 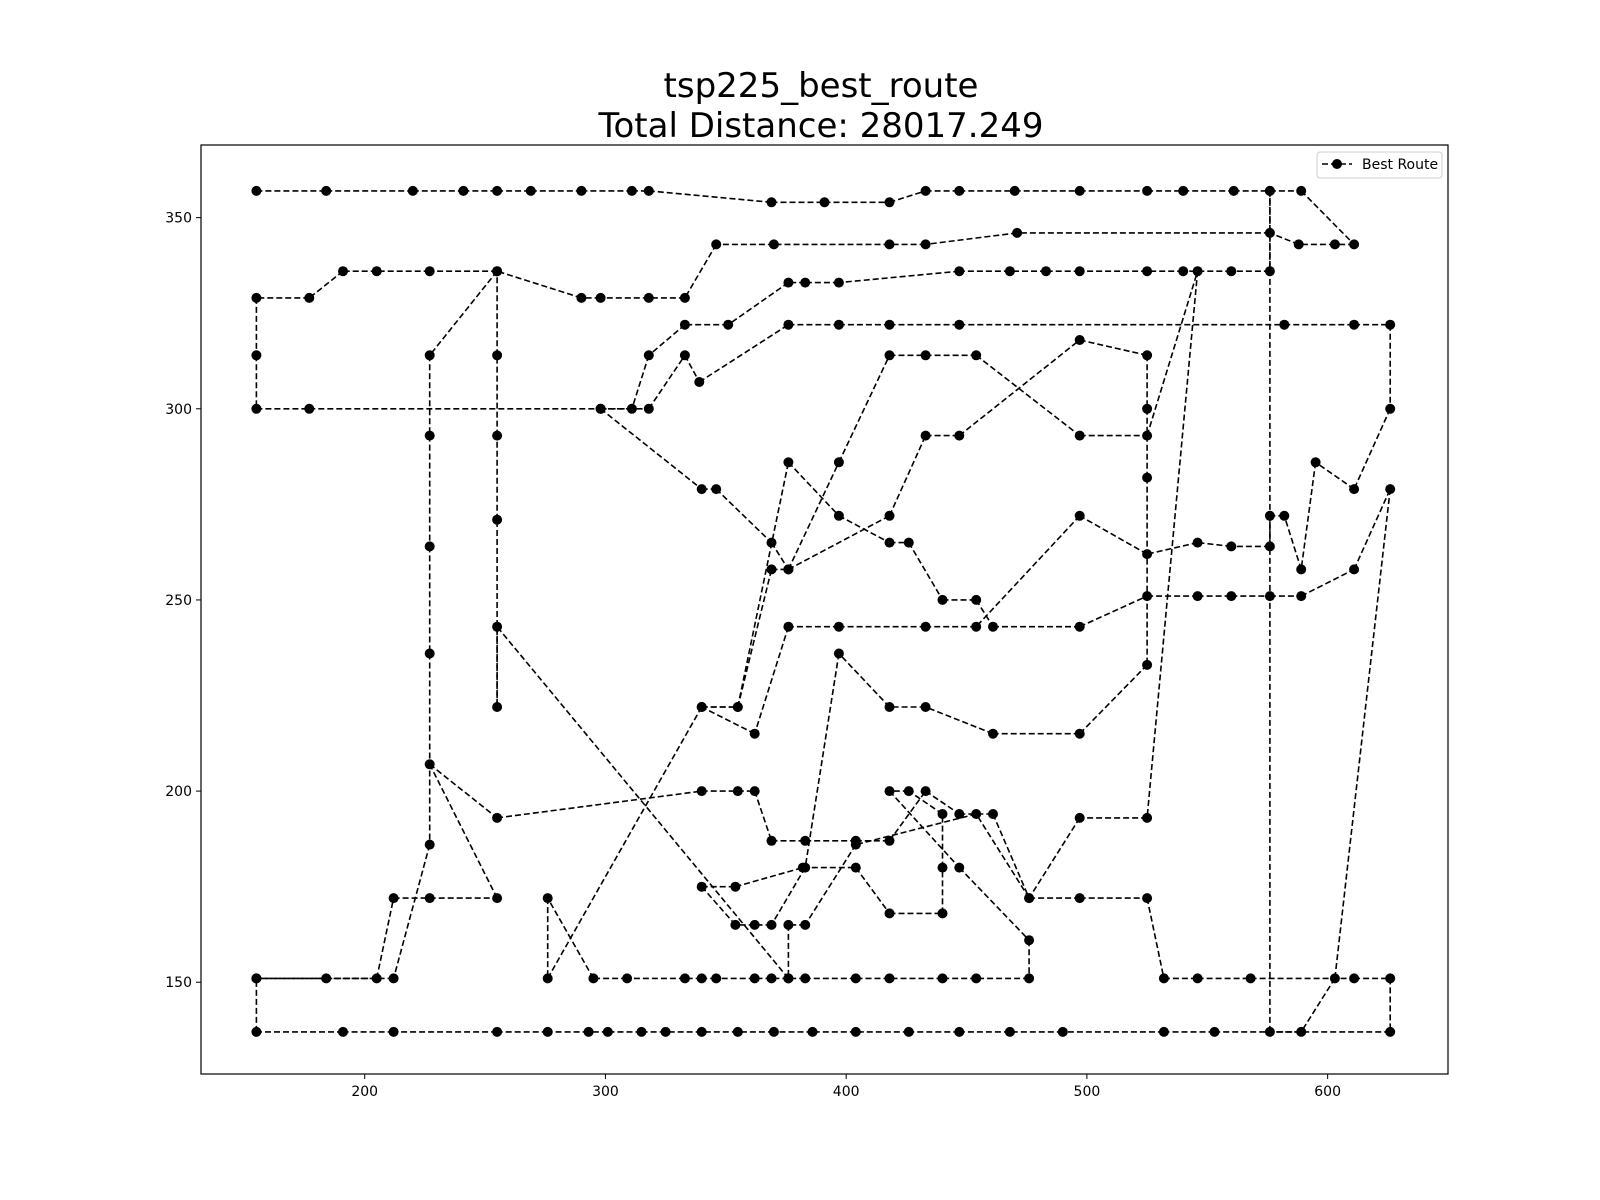 What do you see at coordinates (1400, 165) in the screenshot?
I see `legend-label: Best Route` at bounding box center [1400, 165].